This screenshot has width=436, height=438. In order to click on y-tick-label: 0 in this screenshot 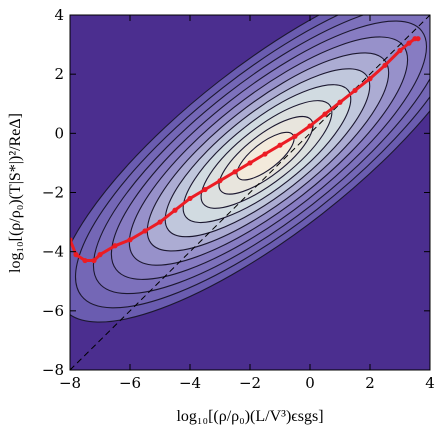, I will do `click(59, 133)`.